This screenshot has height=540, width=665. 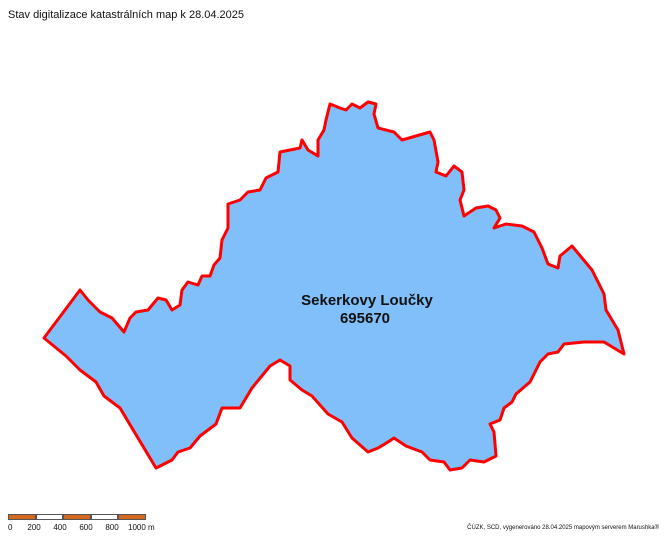 I want to click on scale-bar-labels: 0 200 400 600 800 1000 m, so click(x=81, y=529).